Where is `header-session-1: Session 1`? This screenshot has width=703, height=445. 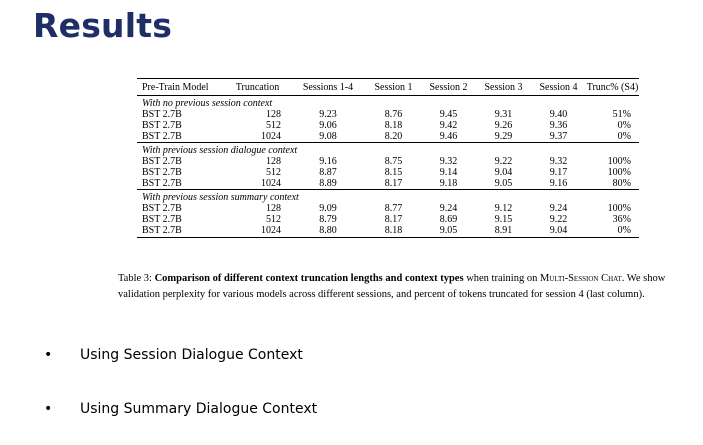
header-session-1: Session 1 is located at coordinates (393, 87).